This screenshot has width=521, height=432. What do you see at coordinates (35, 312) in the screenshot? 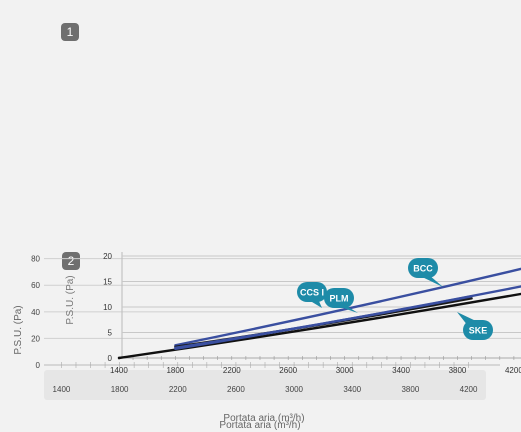
I see `bg-y-tick-label: 40` at bounding box center [35, 312].